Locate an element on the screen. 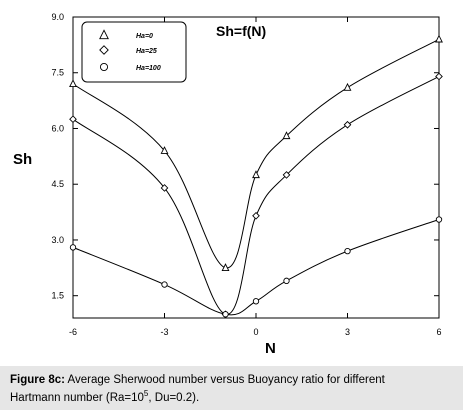 The height and width of the screenshot is (410, 463). y-tick-label: 3.0 is located at coordinates (57, 240).